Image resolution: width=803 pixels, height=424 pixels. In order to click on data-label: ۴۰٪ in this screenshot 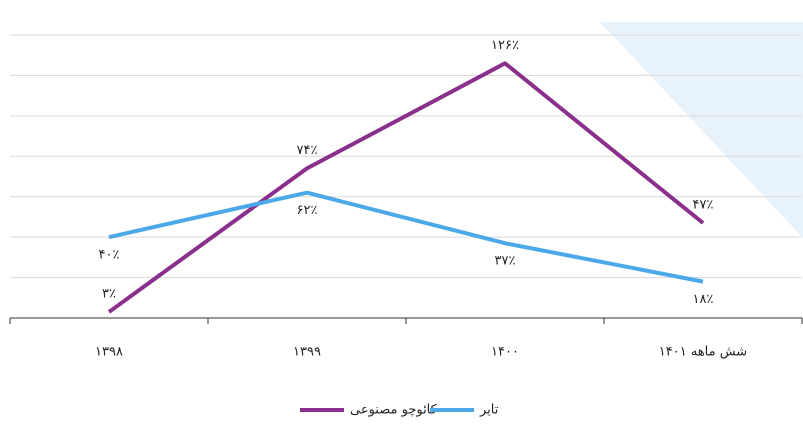, I will do `click(109, 255)`.